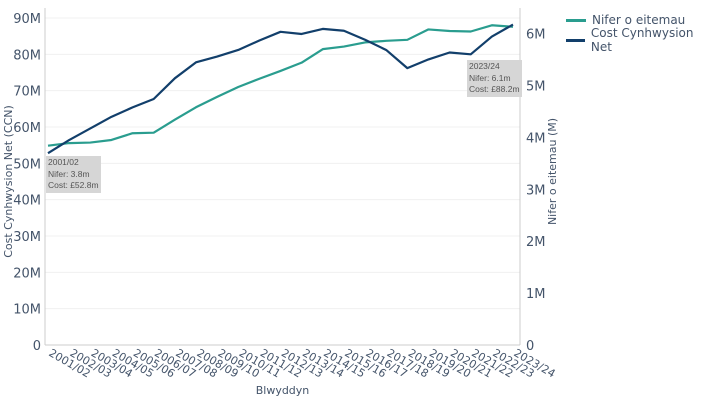 The height and width of the screenshot is (400, 711). Describe the element at coordinates (552, 171) in the screenshot. I see `y-right-axis-title: Nifer o eitemau (M)` at that location.